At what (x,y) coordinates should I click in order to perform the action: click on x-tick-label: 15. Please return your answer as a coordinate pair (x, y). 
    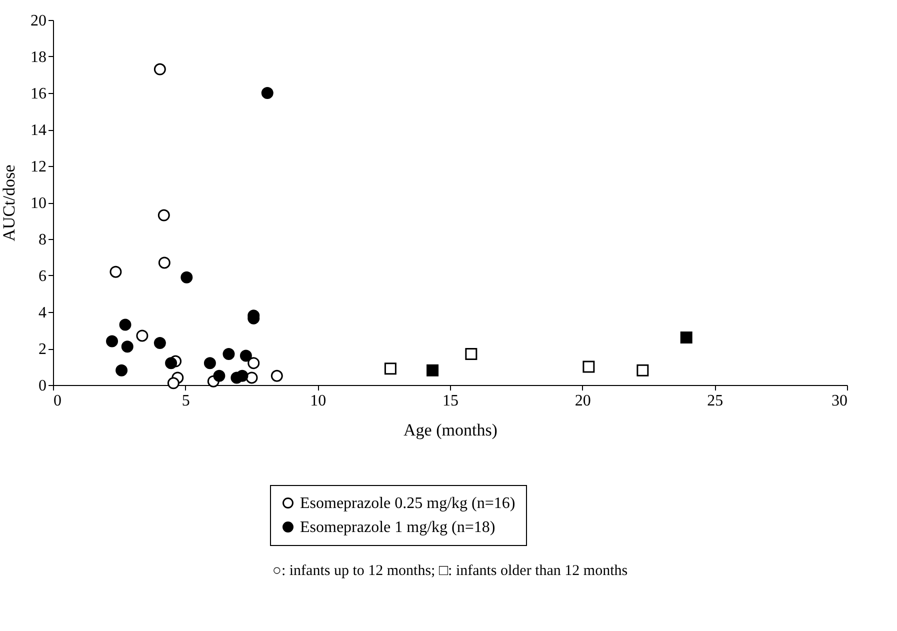
    Looking at the image, I should click on (450, 401).